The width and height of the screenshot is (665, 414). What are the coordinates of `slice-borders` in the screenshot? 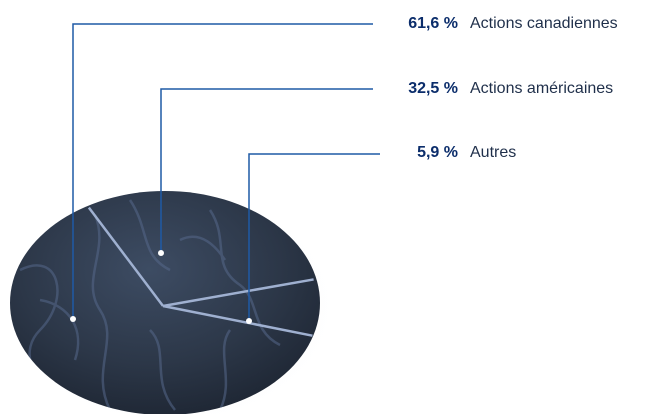 It's located at (200, 271).